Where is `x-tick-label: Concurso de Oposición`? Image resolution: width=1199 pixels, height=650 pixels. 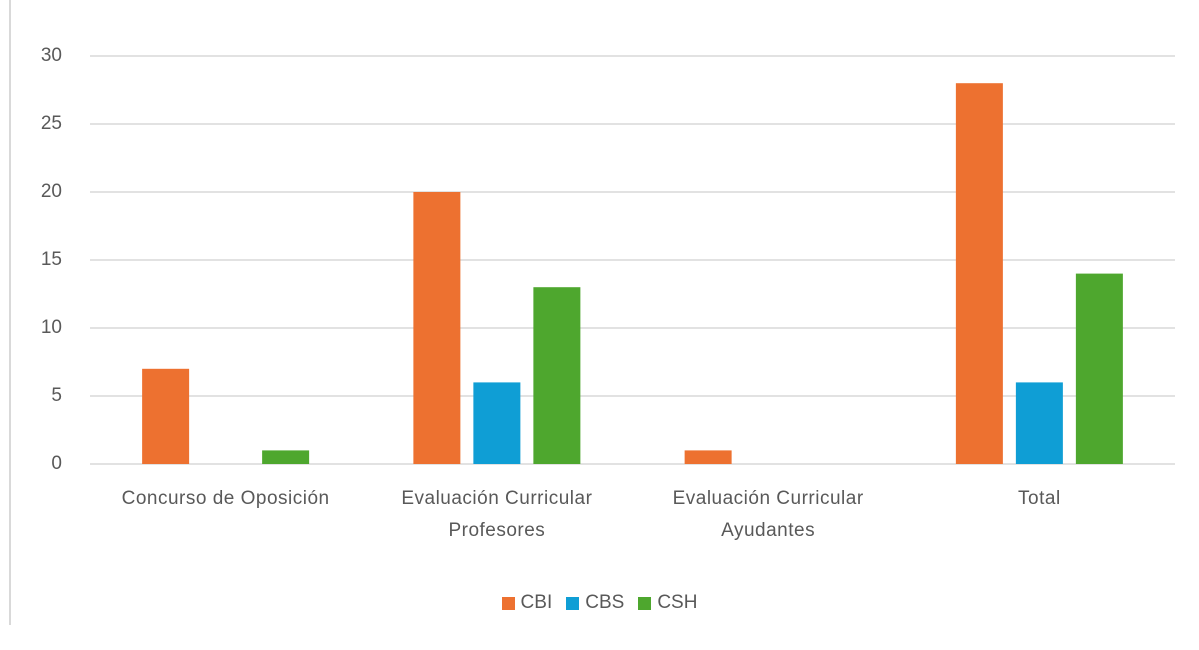
x-tick-label: Concurso de Oposición is located at coordinates (225, 498).